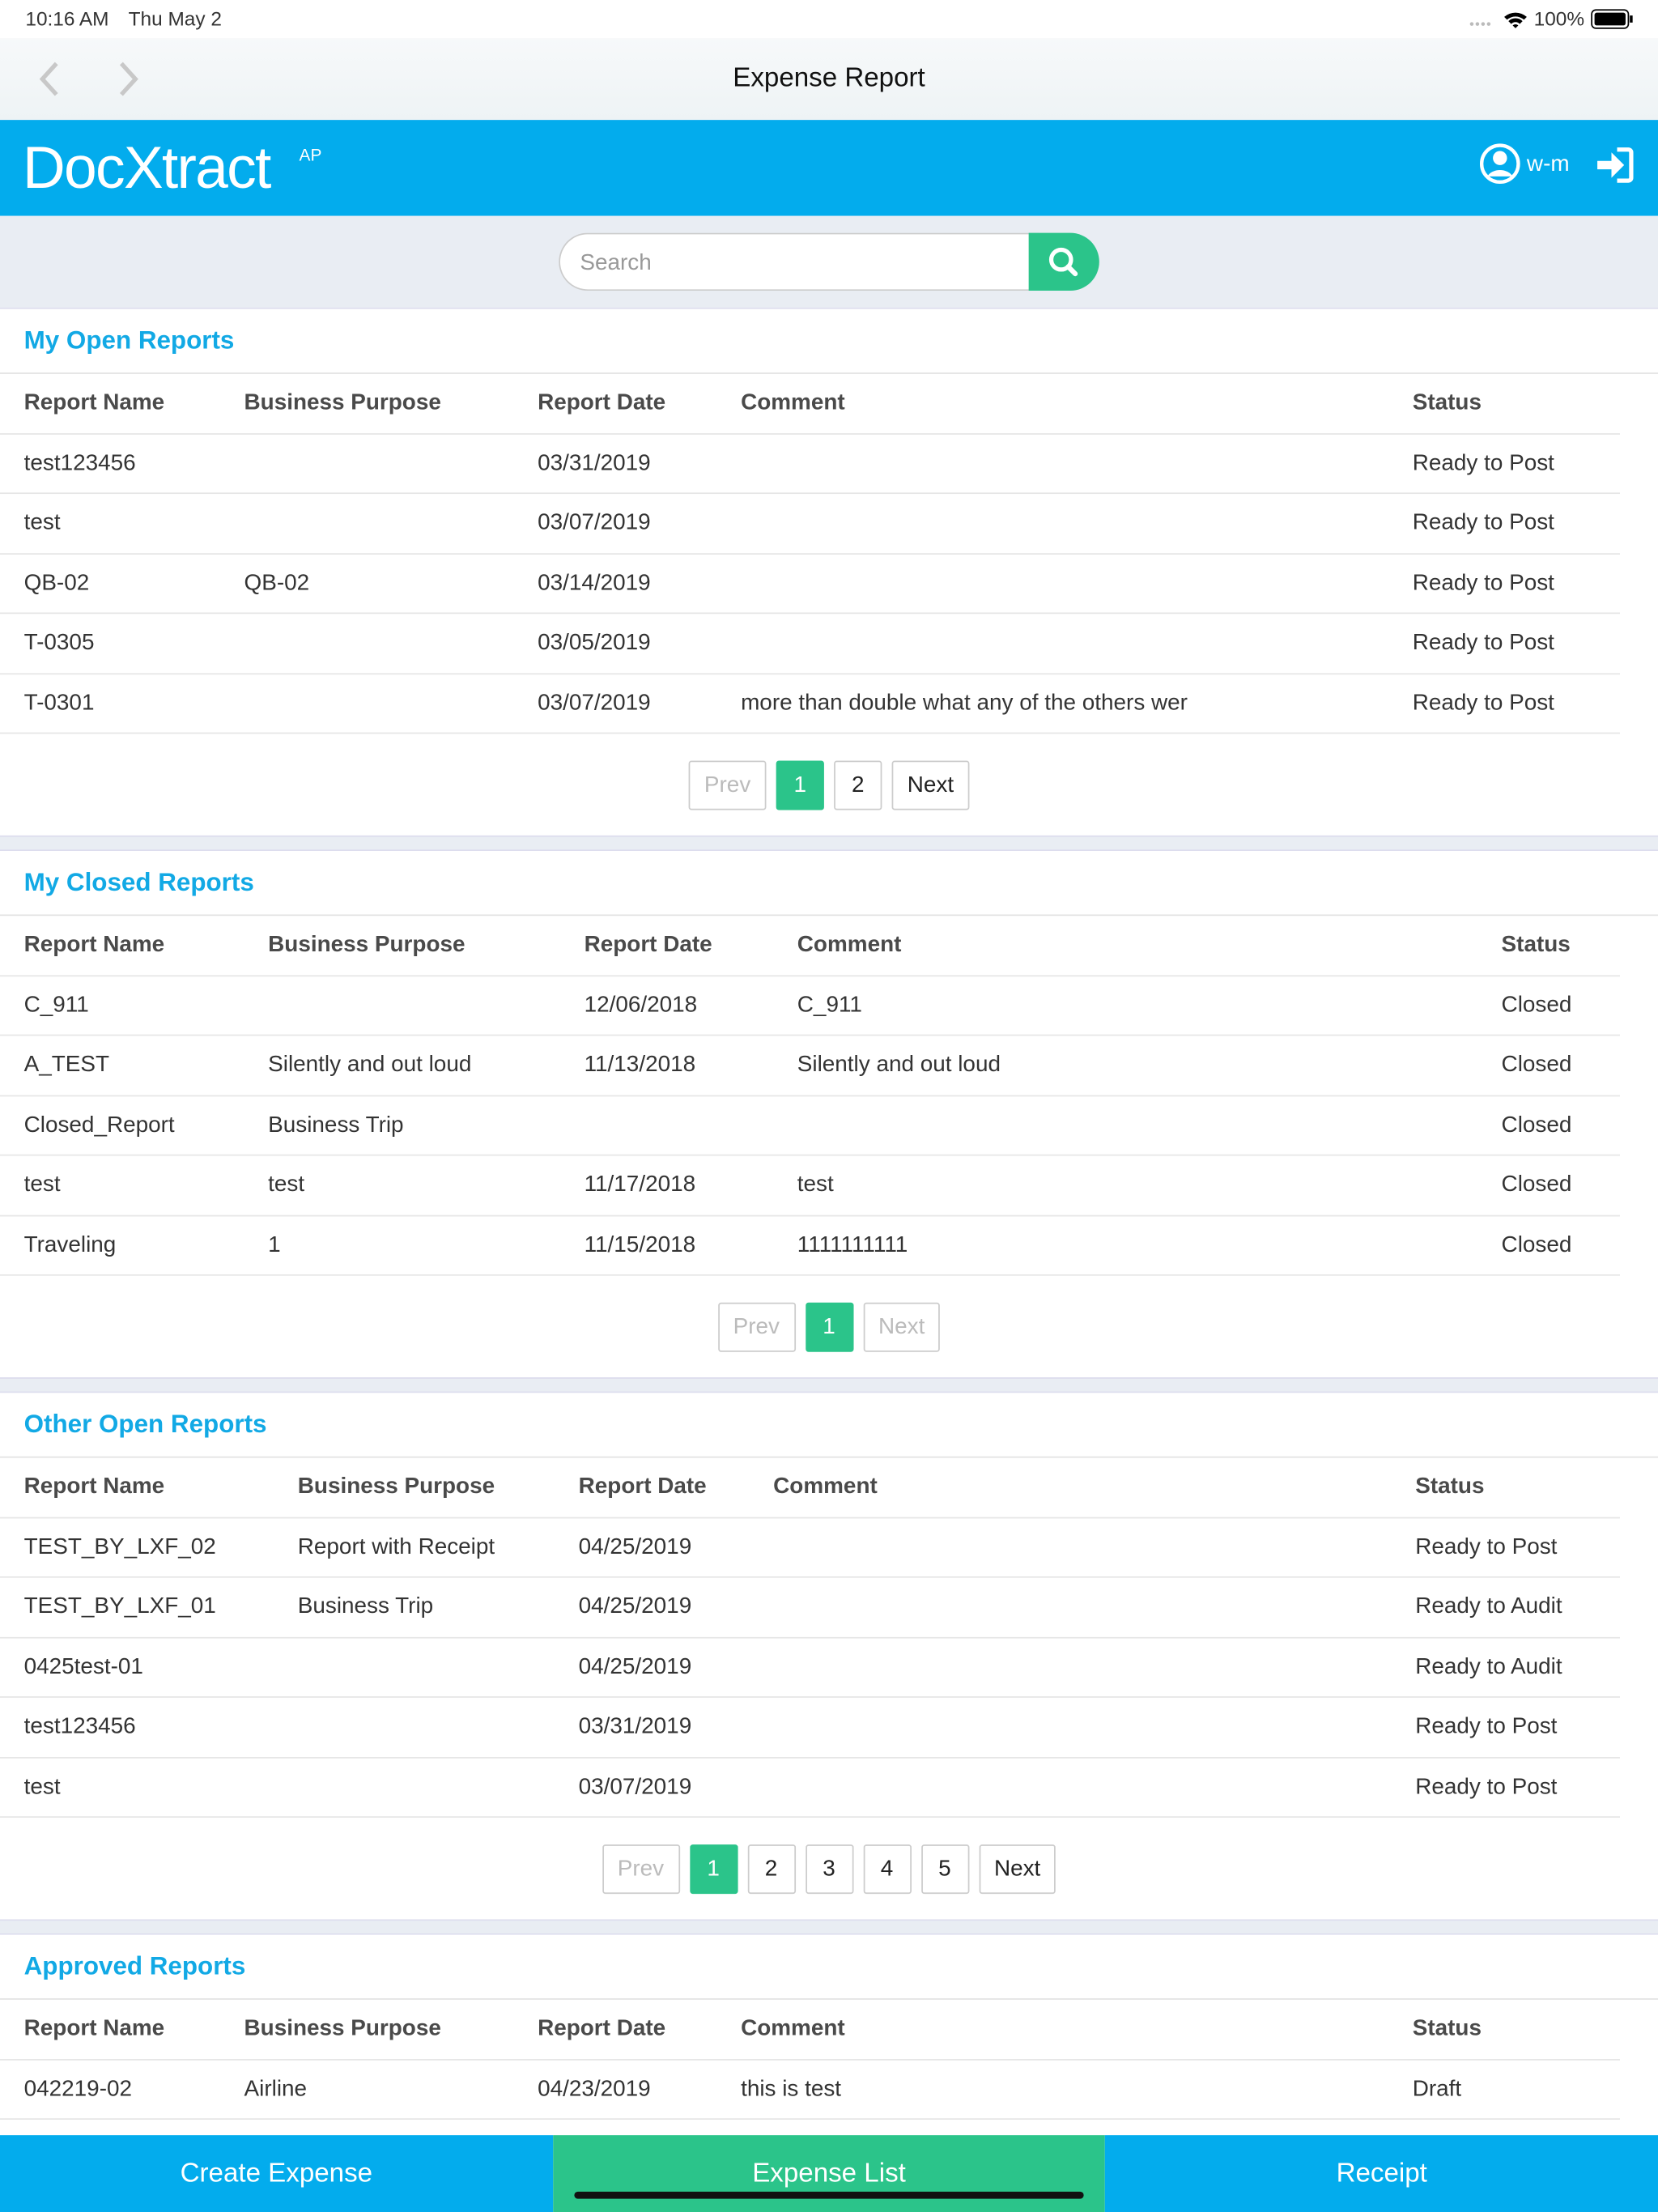 The image size is (1658, 2212). I want to click on search-input: Search, so click(799, 261).